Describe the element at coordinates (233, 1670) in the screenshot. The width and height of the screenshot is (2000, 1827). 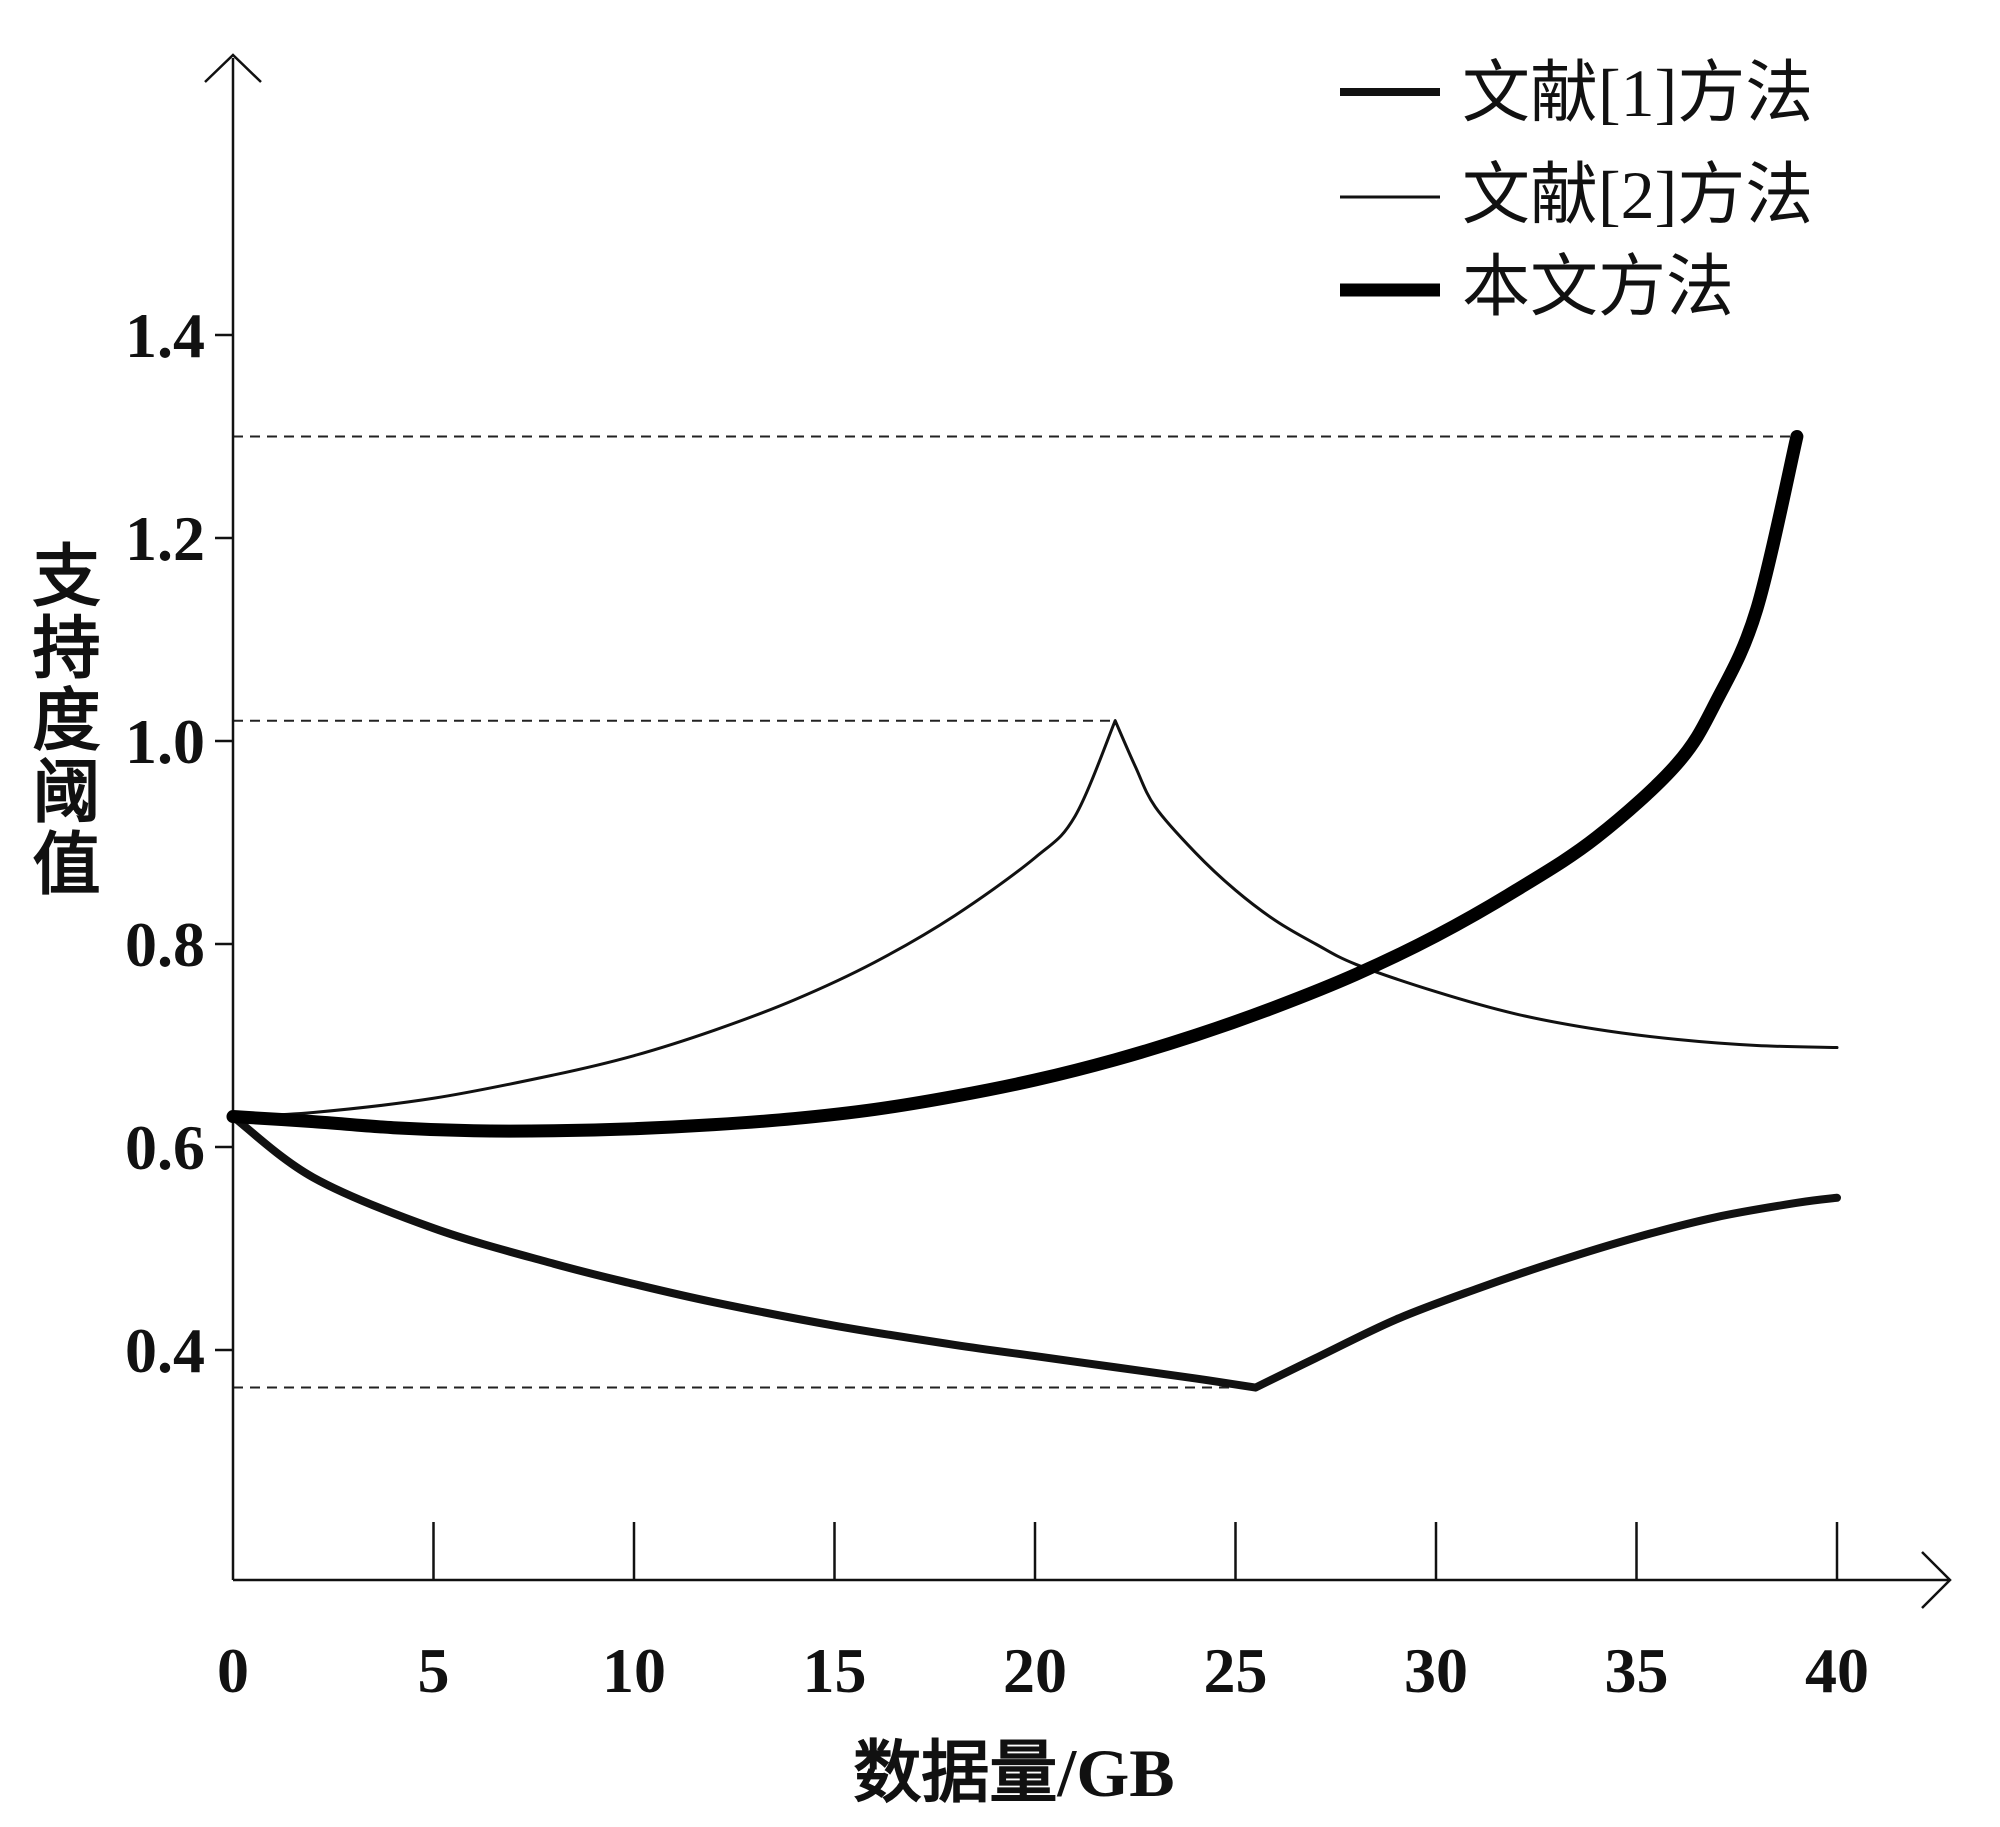
I see `x-tick-label: 0` at that location.